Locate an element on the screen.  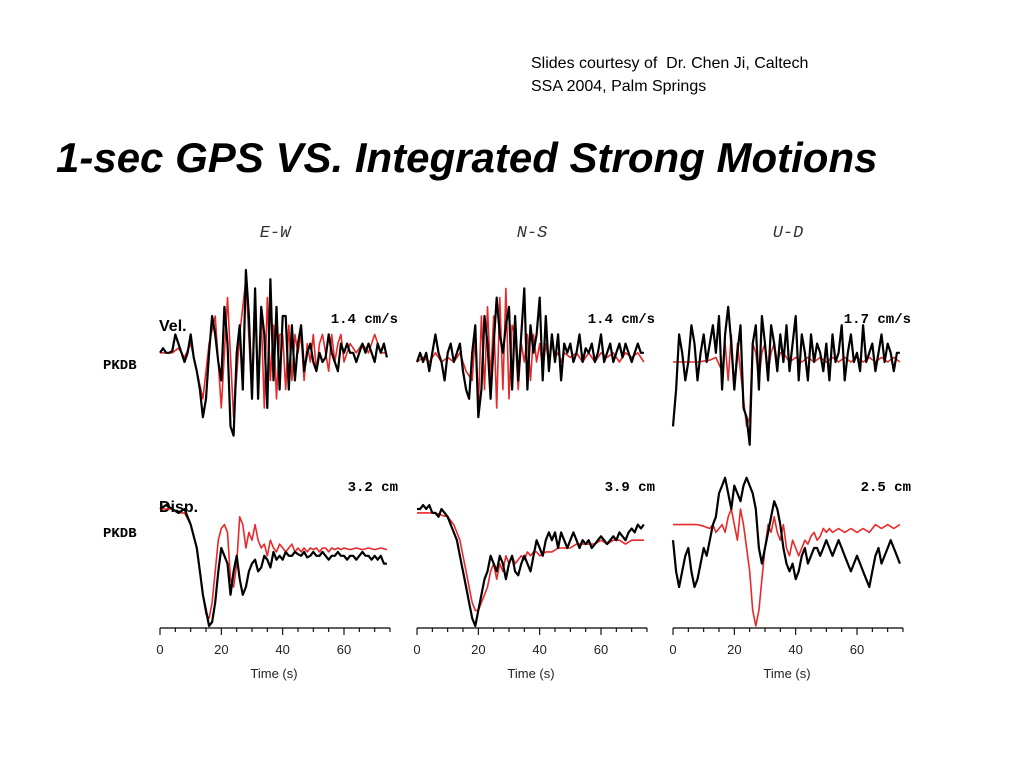
trace-gps-disp-u-d is located at coordinates (786, 532).